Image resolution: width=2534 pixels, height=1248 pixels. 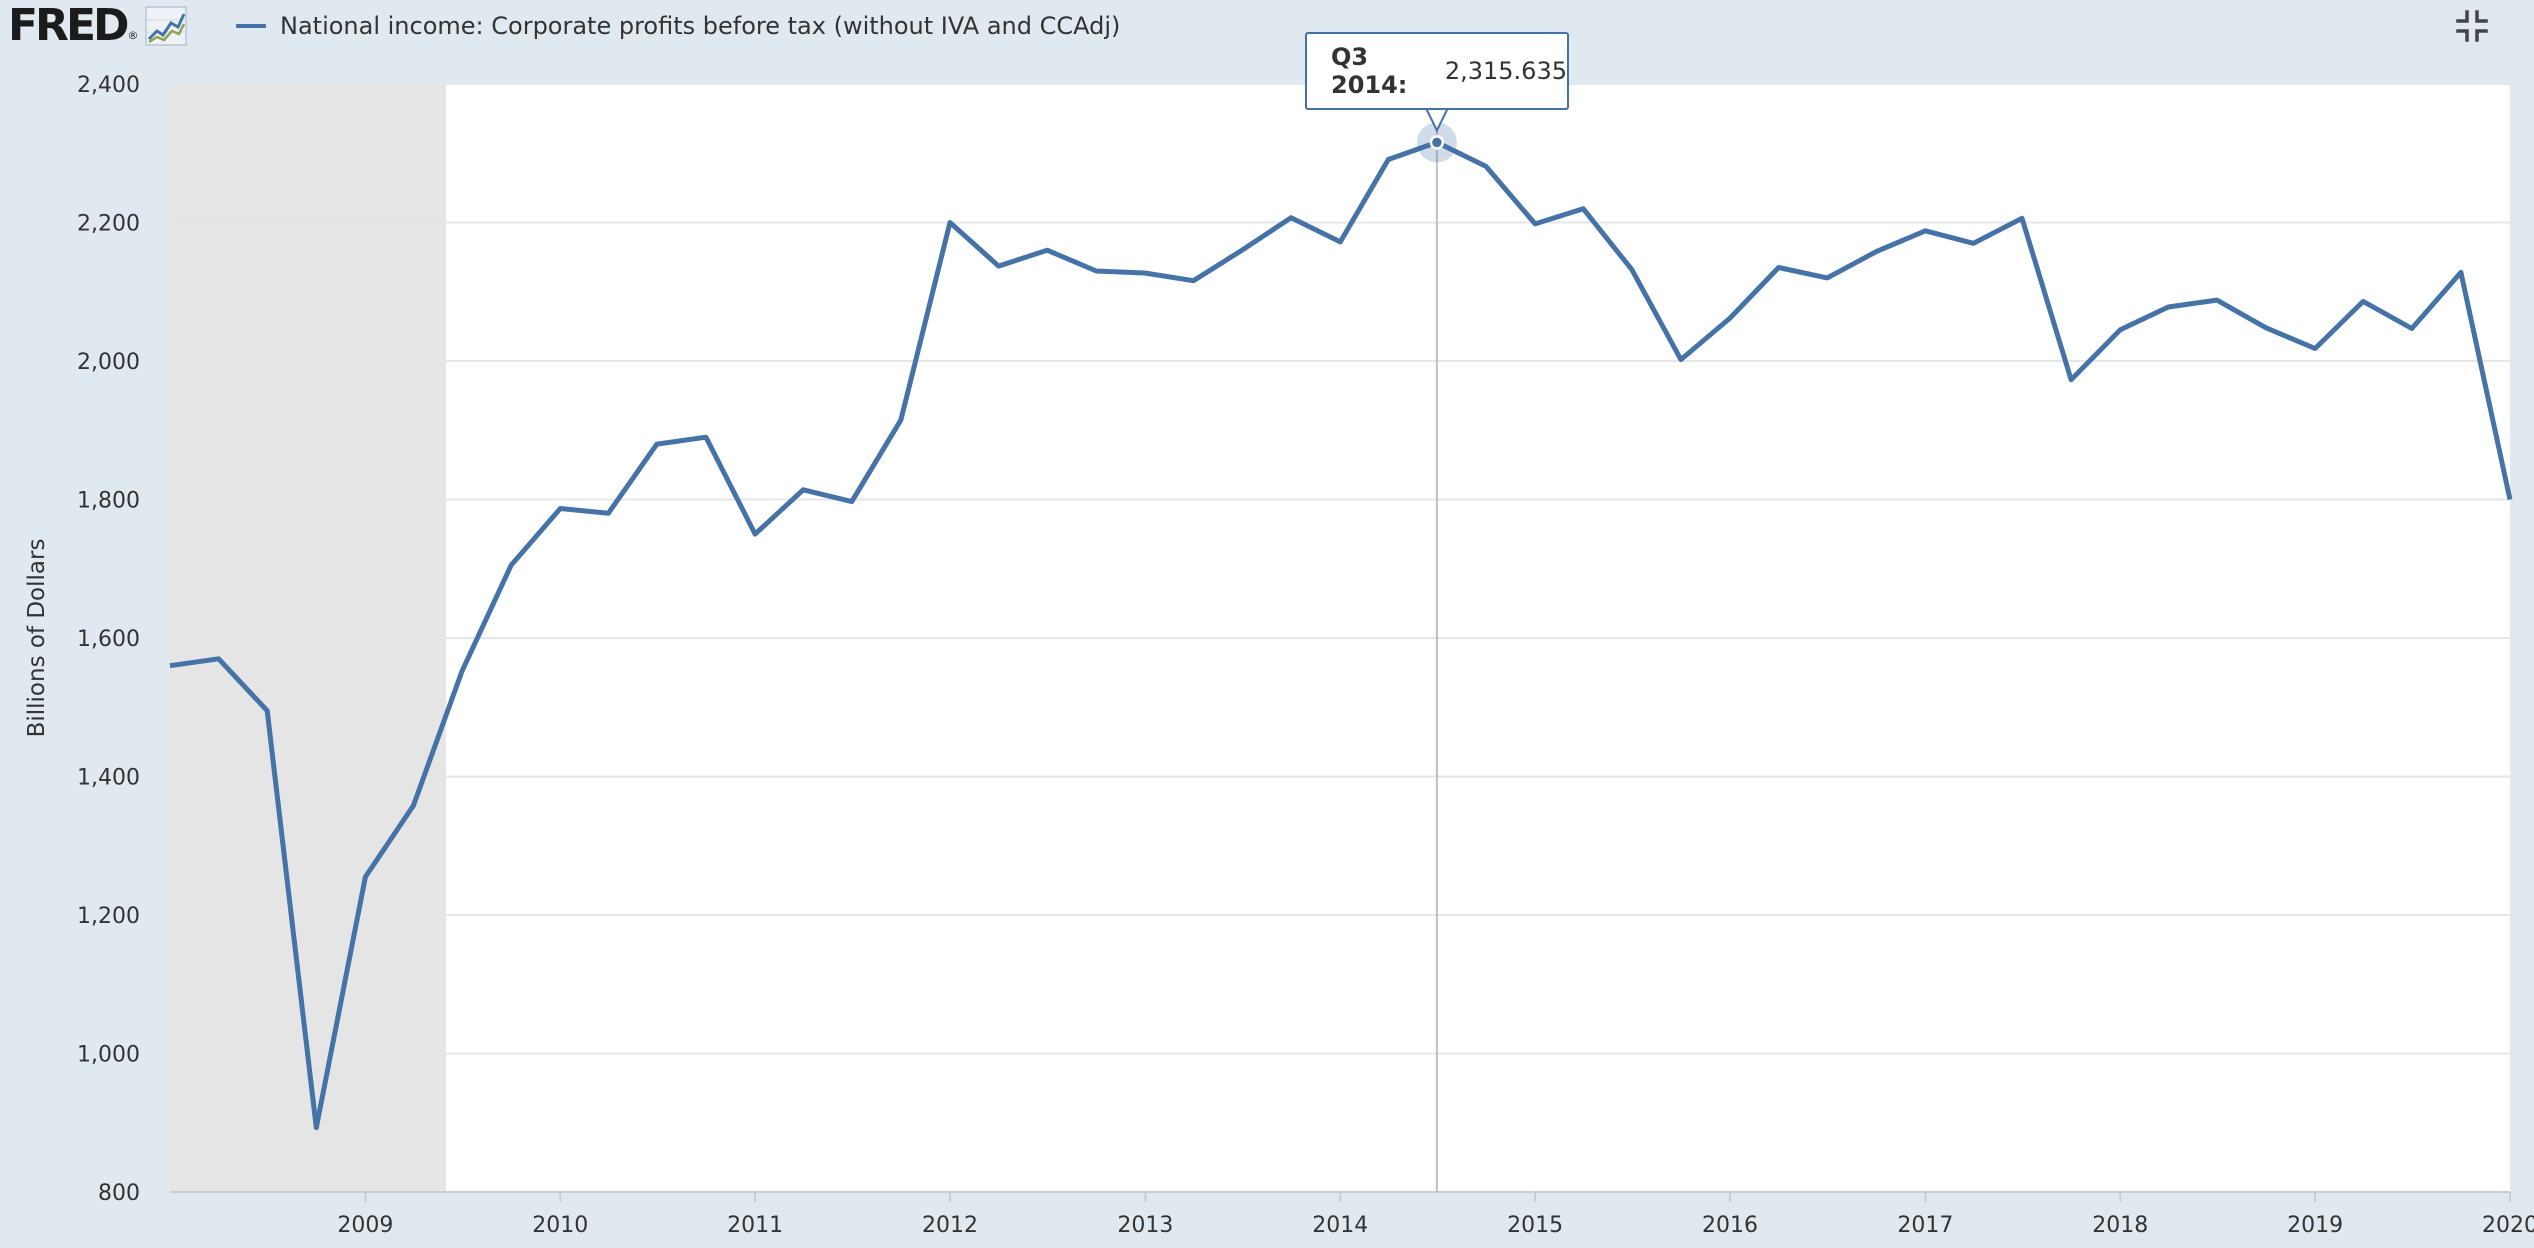 I want to click on fred-logo-text: FRED, so click(x=69, y=25).